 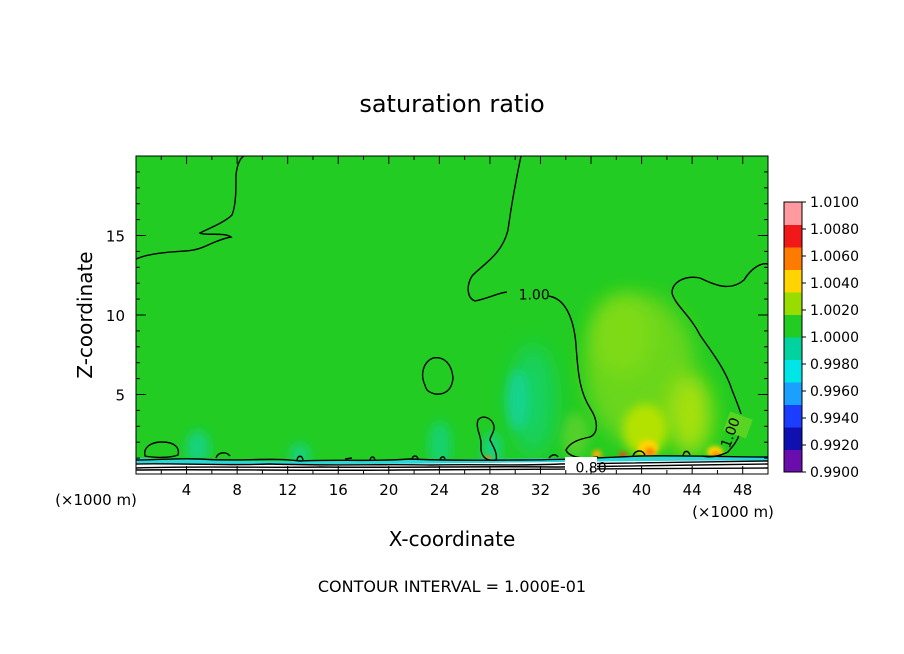 I want to click on x-tick-label: 8, so click(x=237, y=490).